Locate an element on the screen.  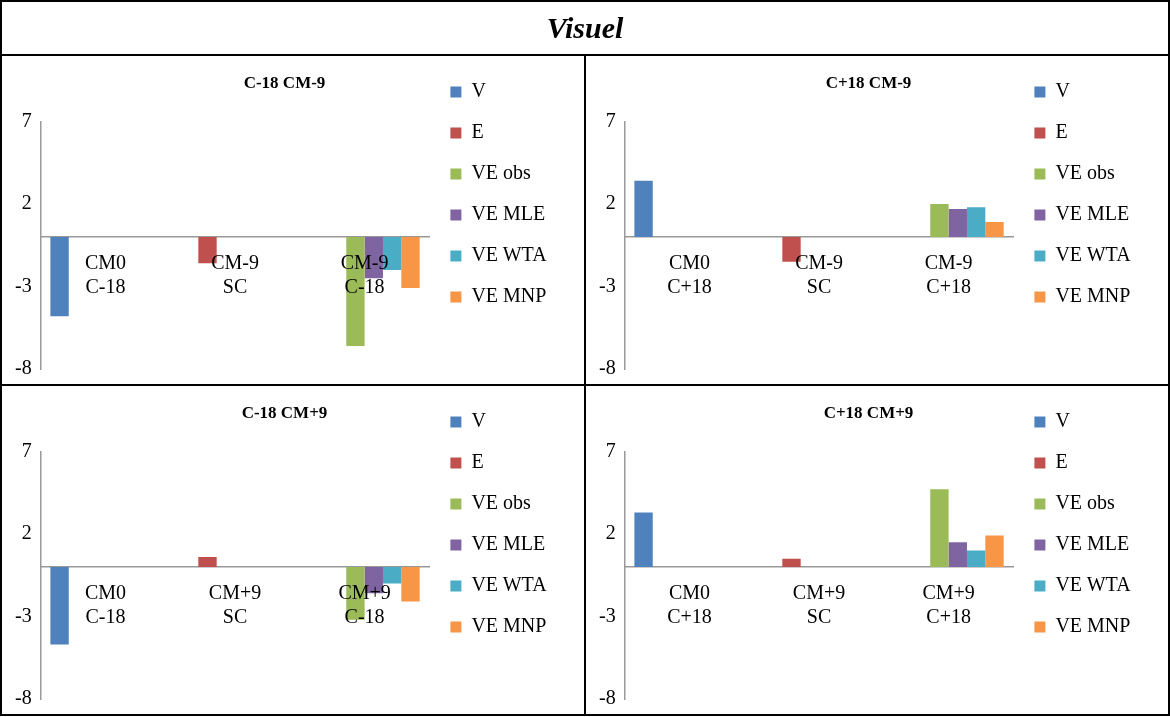
chart-title: C-18 CM-9 is located at coordinates (284, 82).